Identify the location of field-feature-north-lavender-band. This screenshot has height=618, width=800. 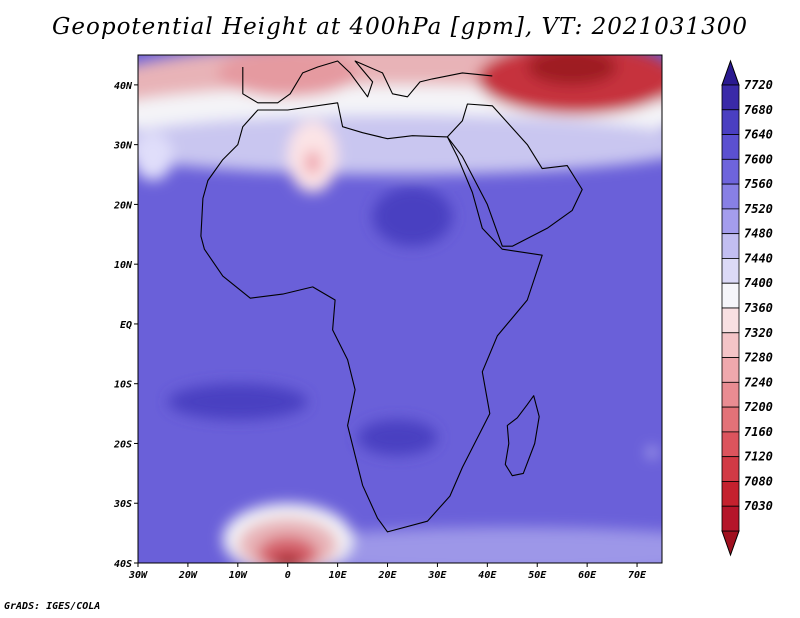
(400, 144).